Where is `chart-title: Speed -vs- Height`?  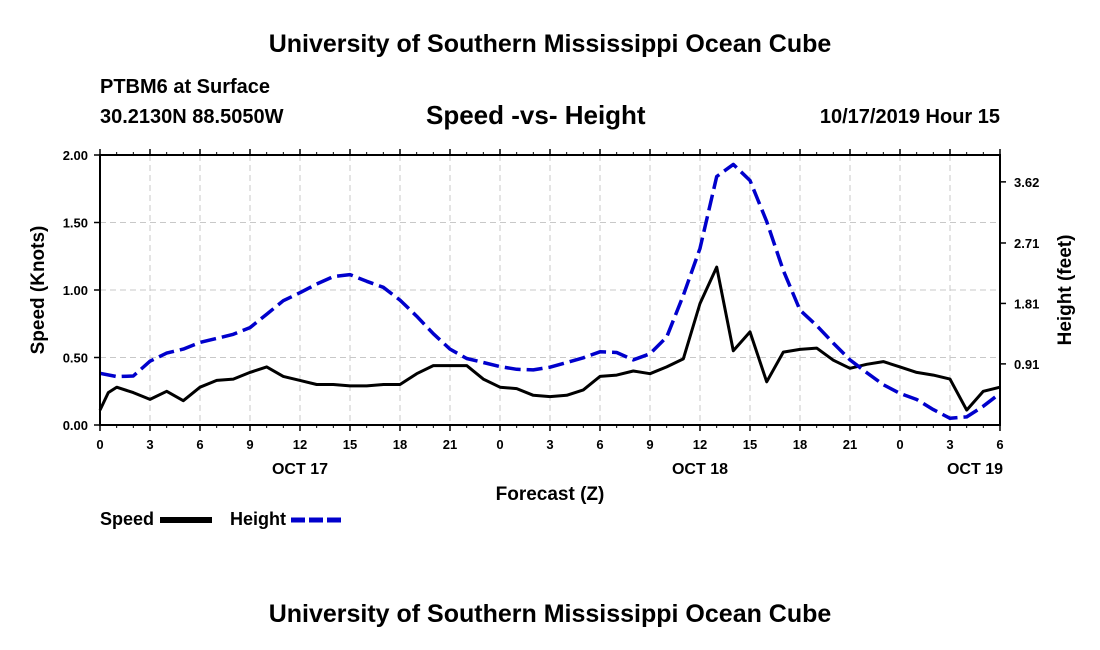 chart-title: Speed -vs- Height is located at coordinates (536, 115).